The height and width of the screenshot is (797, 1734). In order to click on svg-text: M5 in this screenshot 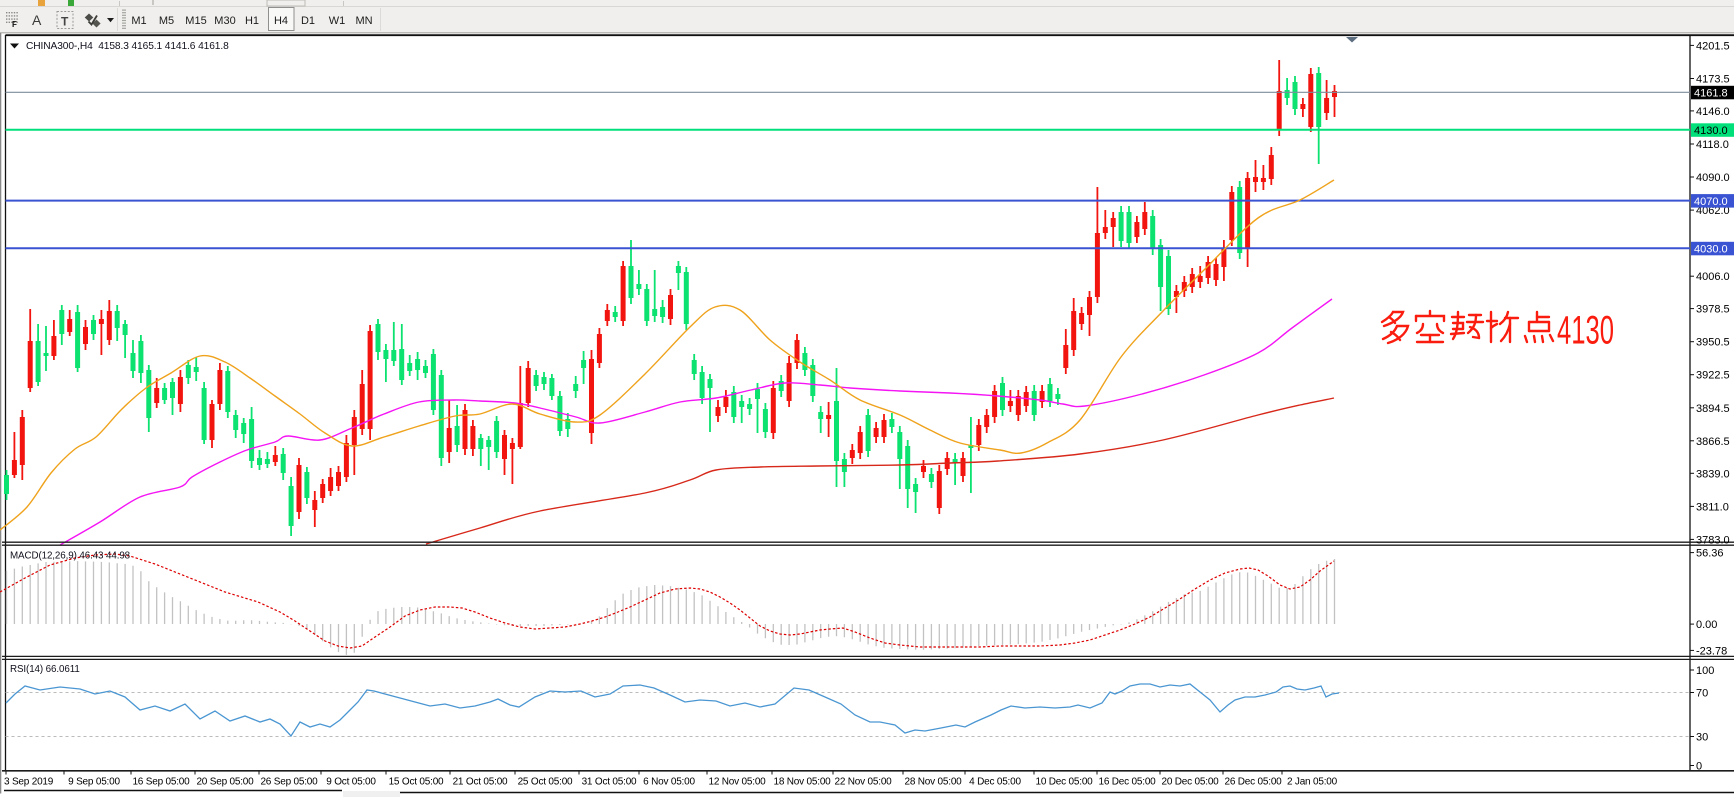, I will do `click(166, 21)`.